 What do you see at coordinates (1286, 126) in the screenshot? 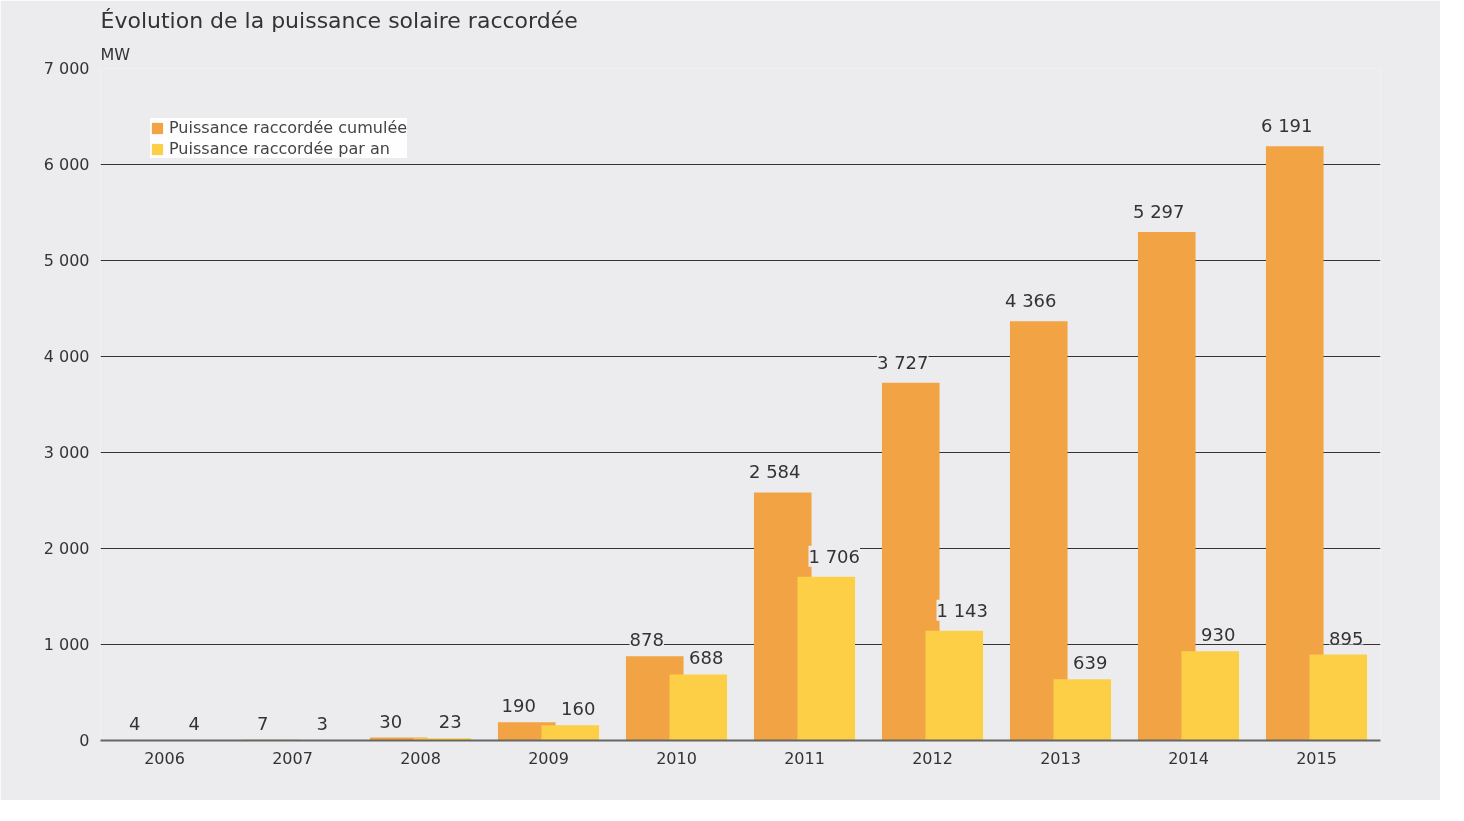
I see `data-label: 6 191` at bounding box center [1286, 126].